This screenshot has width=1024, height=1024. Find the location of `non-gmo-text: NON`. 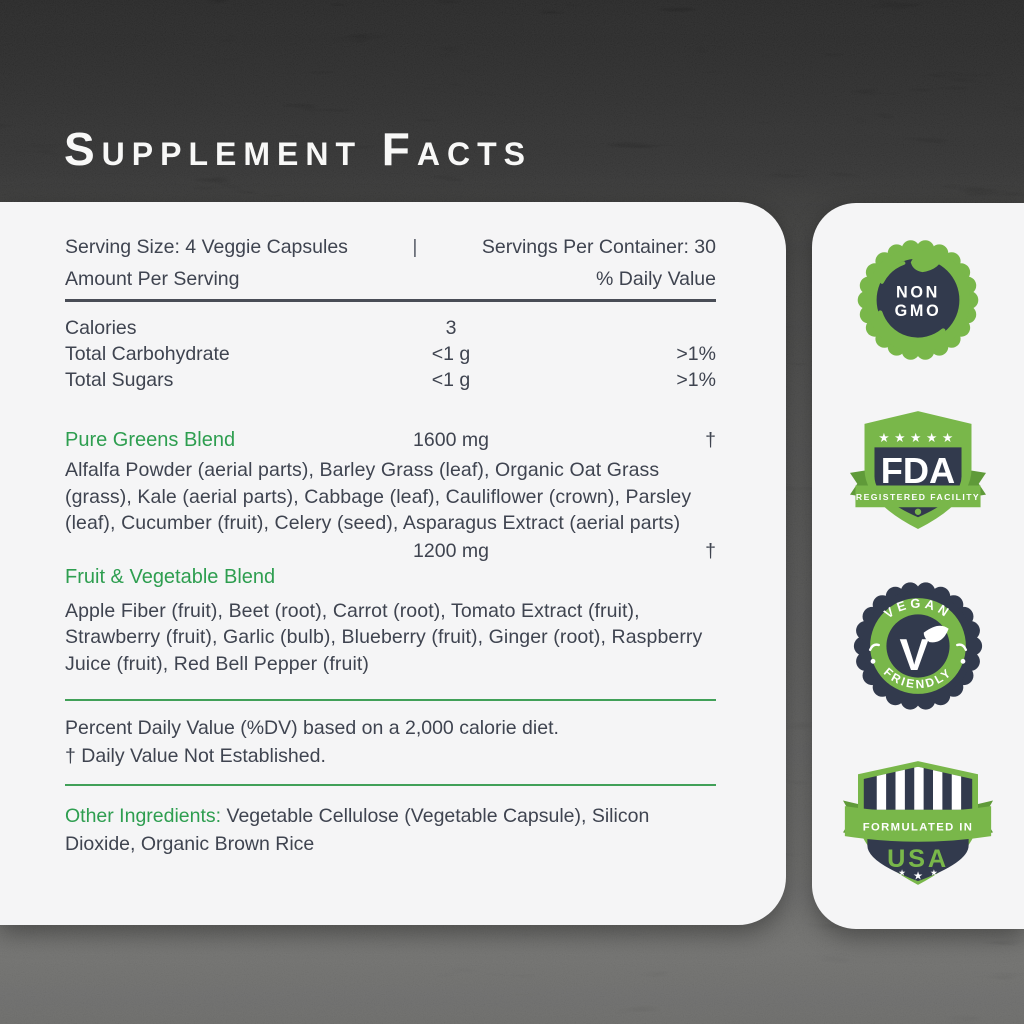

non-gmo-text: NON is located at coordinates (918, 292).